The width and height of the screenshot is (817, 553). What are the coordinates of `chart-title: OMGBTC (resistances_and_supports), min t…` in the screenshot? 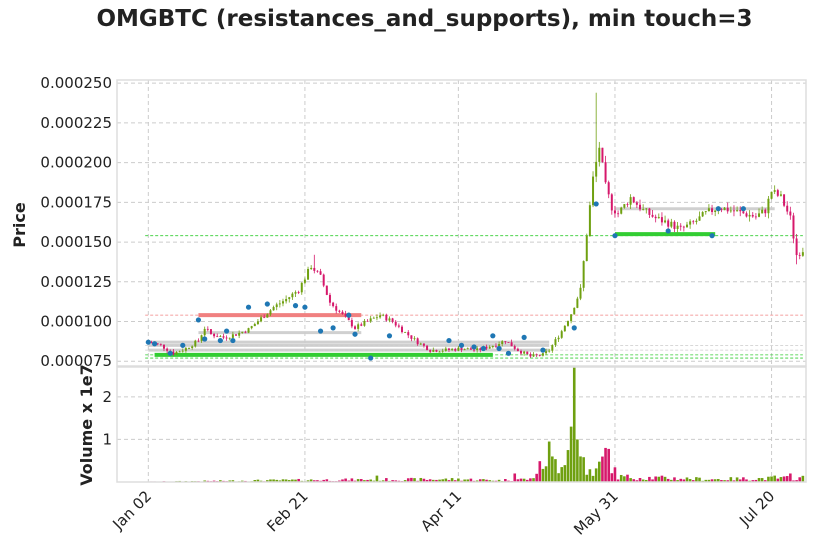 It's located at (424, 19).